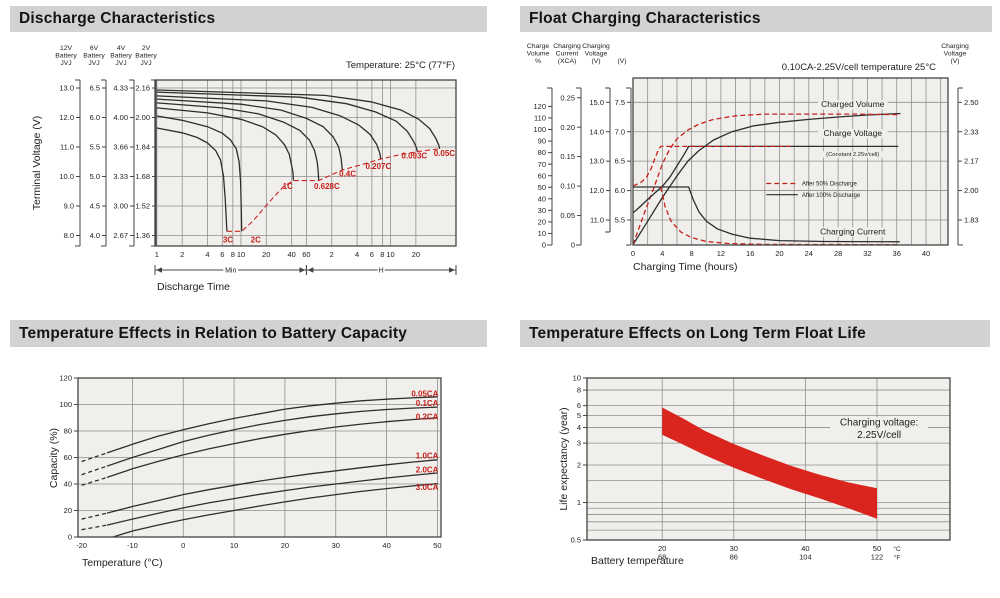 This screenshot has height=598, width=1000. Describe the element at coordinates (142, 117) in the screenshot. I see `svg-text: 2.00` at that location.